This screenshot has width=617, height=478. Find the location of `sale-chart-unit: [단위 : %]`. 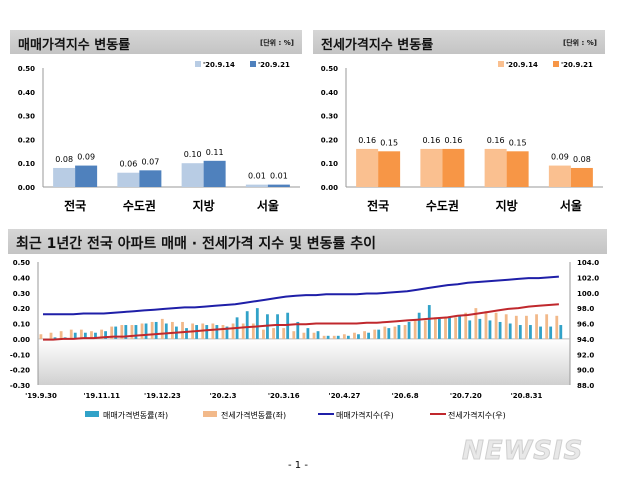

sale-chart-unit: [단위 : %] is located at coordinates (277, 43).